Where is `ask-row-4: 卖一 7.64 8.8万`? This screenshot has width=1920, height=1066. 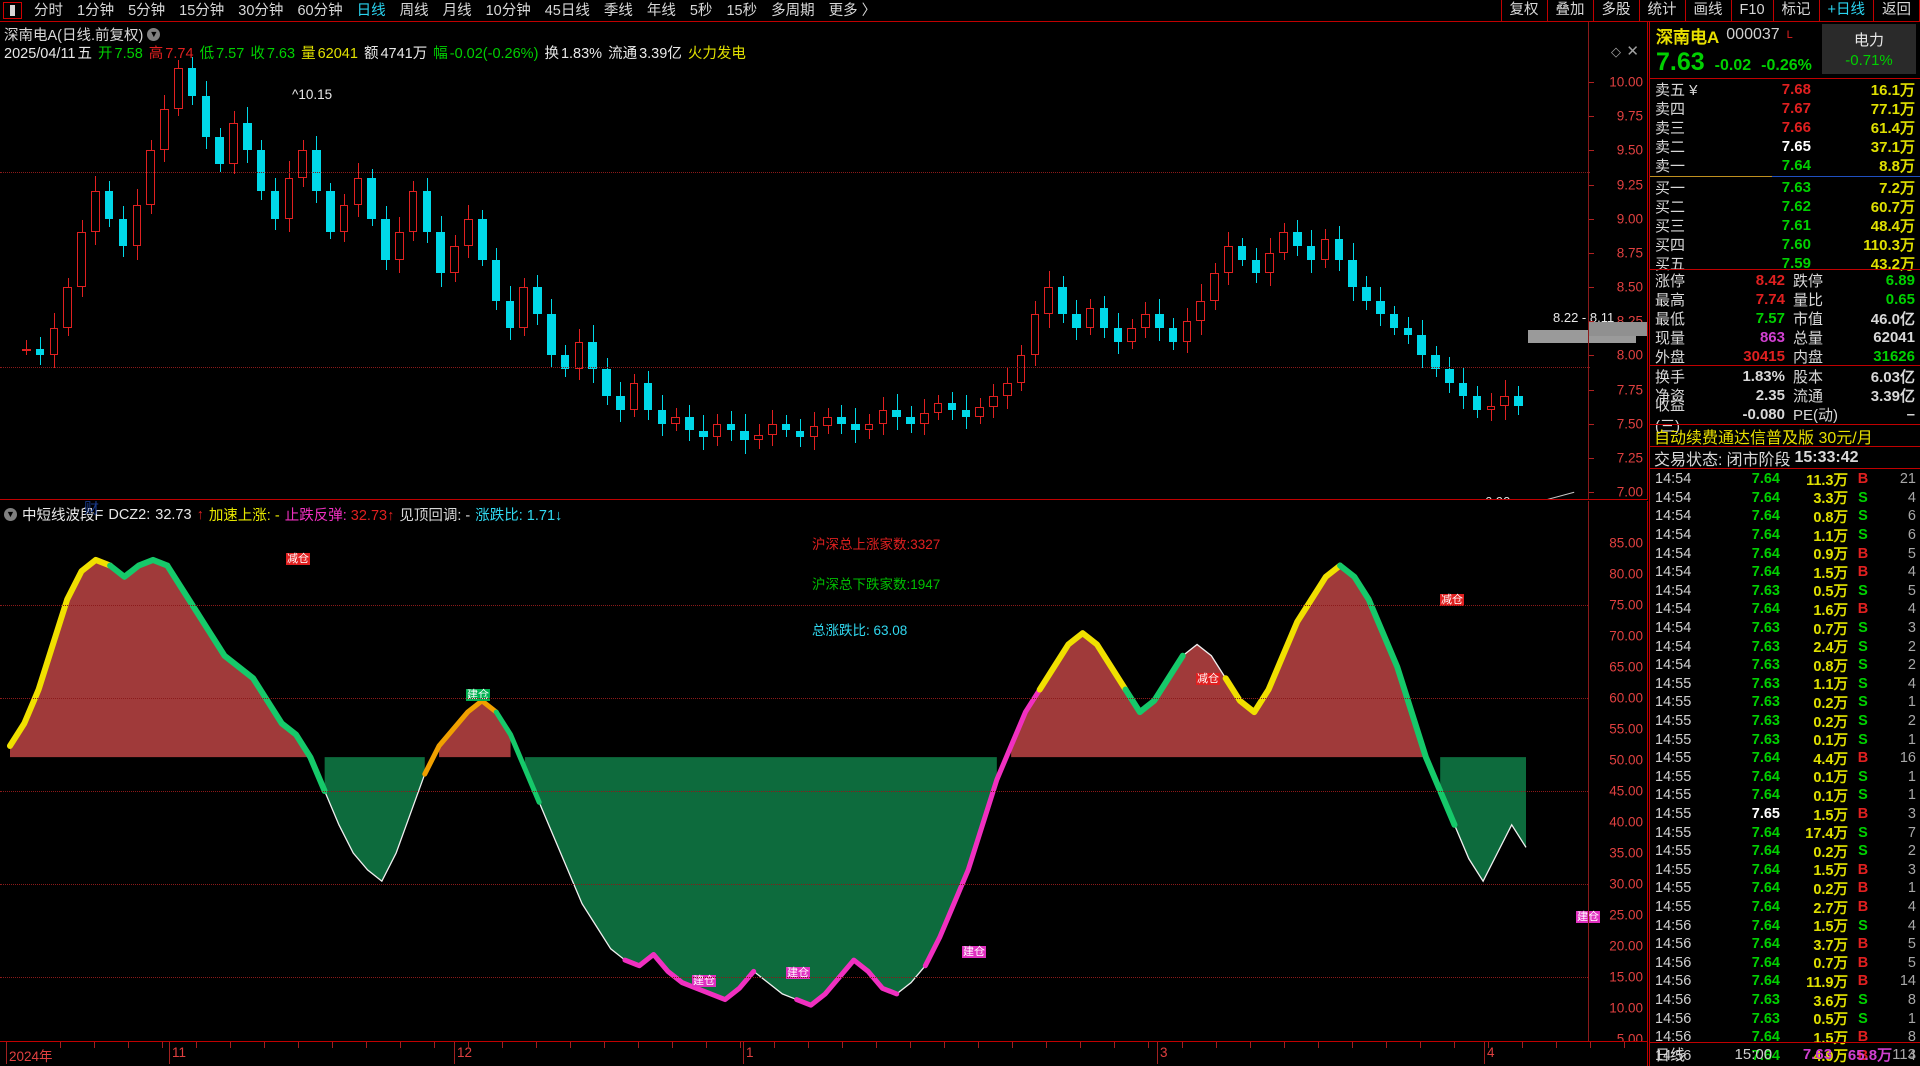 ask-row-4: 卖一 7.64 8.8万 is located at coordinates (1785, 165).